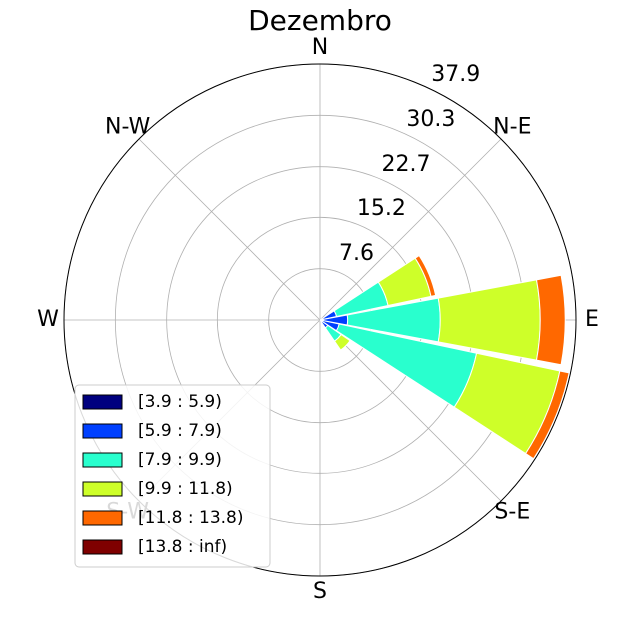 The height and width of the screenshot is (640, 640). Describe the element at coordinates (48, 319) in the screenshot. I see `direction-label: W` at that location.